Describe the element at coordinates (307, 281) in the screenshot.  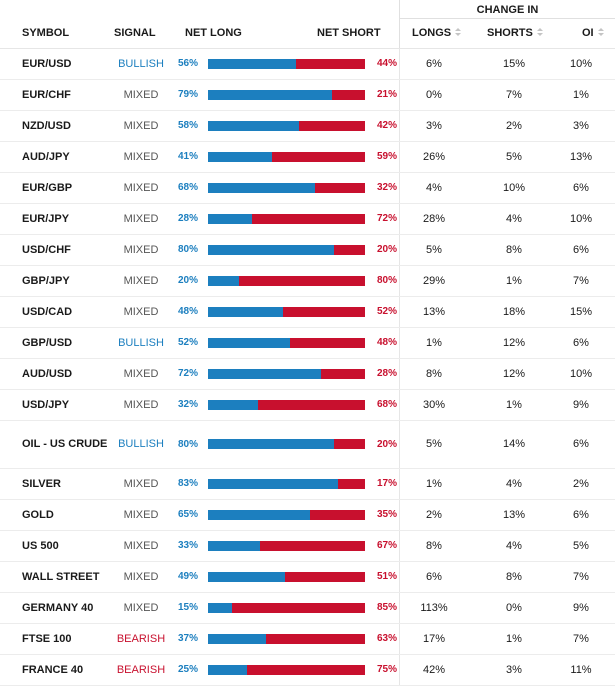
I see `table-row: GBP/JPY MIXED 20% 80% 29% 1% 7%` at that location.